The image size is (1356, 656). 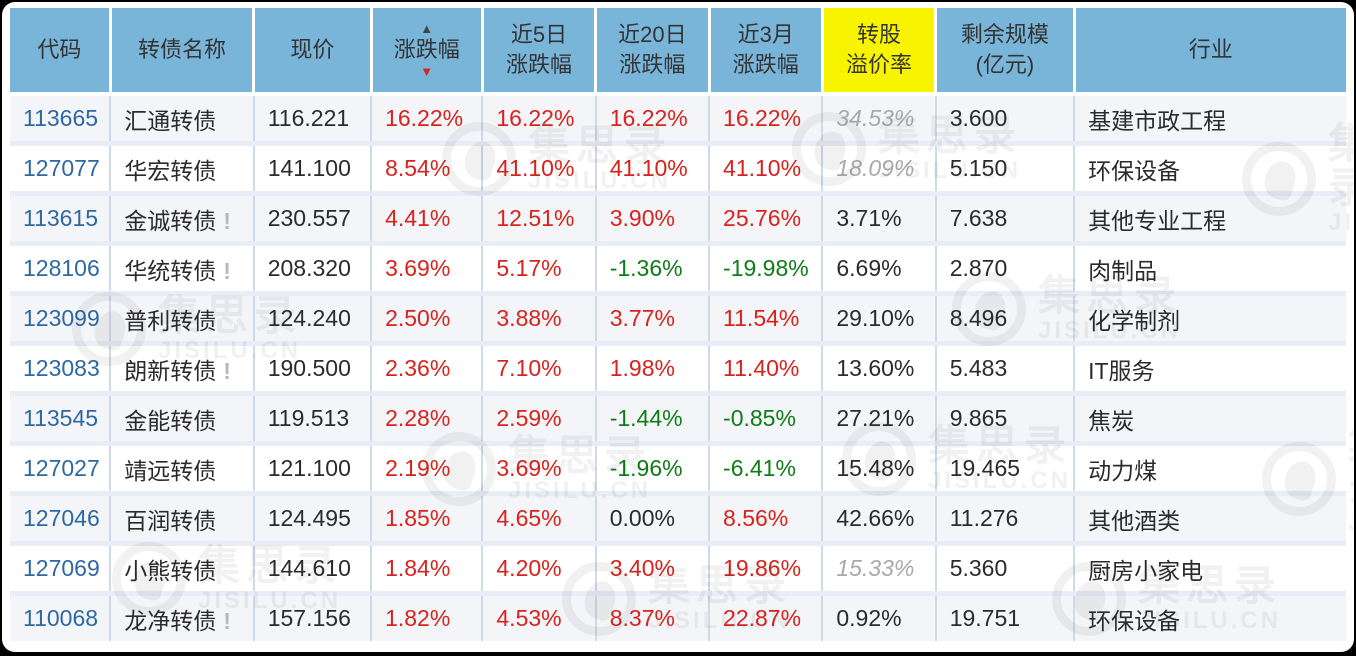 I want to click on cell-size: 5.360, so click(x=1005, y=569).